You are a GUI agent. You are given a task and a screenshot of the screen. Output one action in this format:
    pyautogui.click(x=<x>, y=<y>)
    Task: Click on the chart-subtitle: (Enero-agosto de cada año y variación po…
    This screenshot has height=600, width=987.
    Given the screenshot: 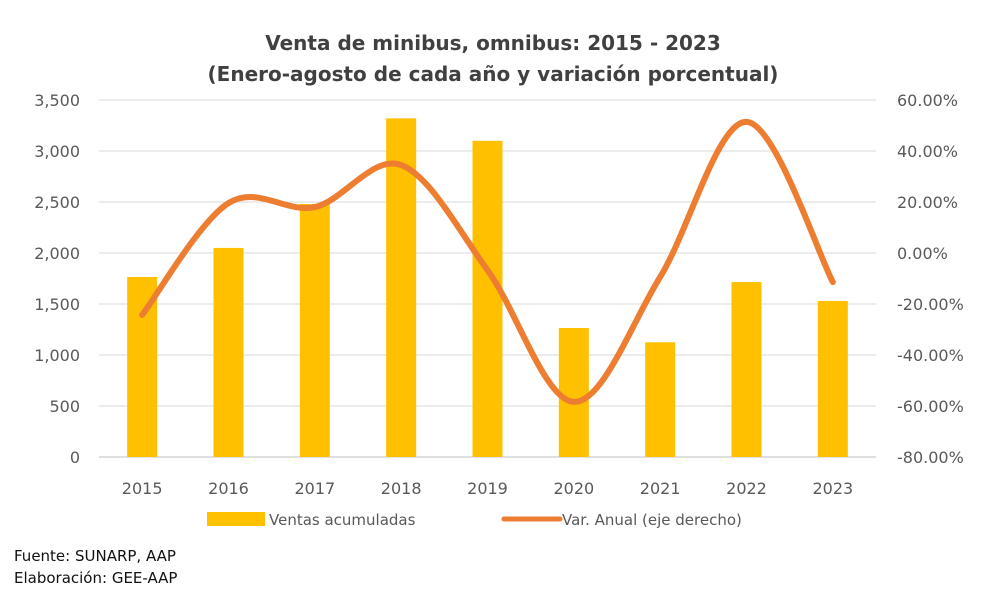 What is the action you would take?
    pyautogui.click(x=493, y=74)
    